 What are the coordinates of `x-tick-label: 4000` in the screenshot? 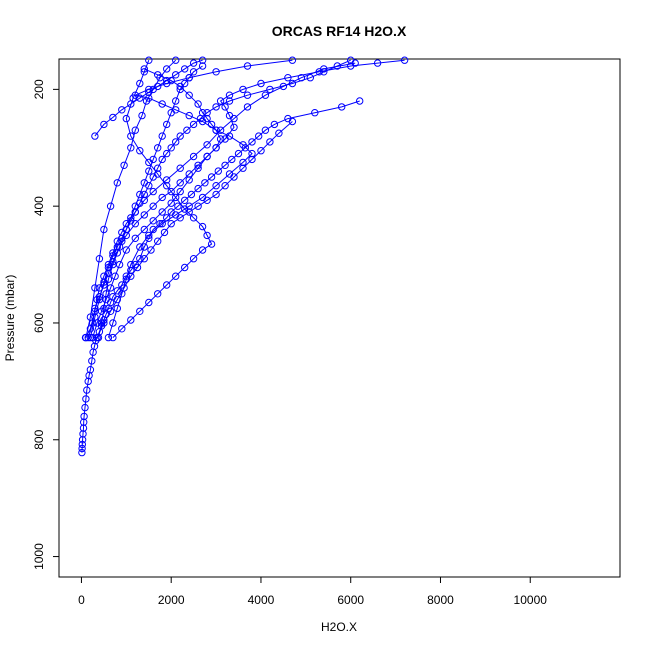 It's located at (261, 600).